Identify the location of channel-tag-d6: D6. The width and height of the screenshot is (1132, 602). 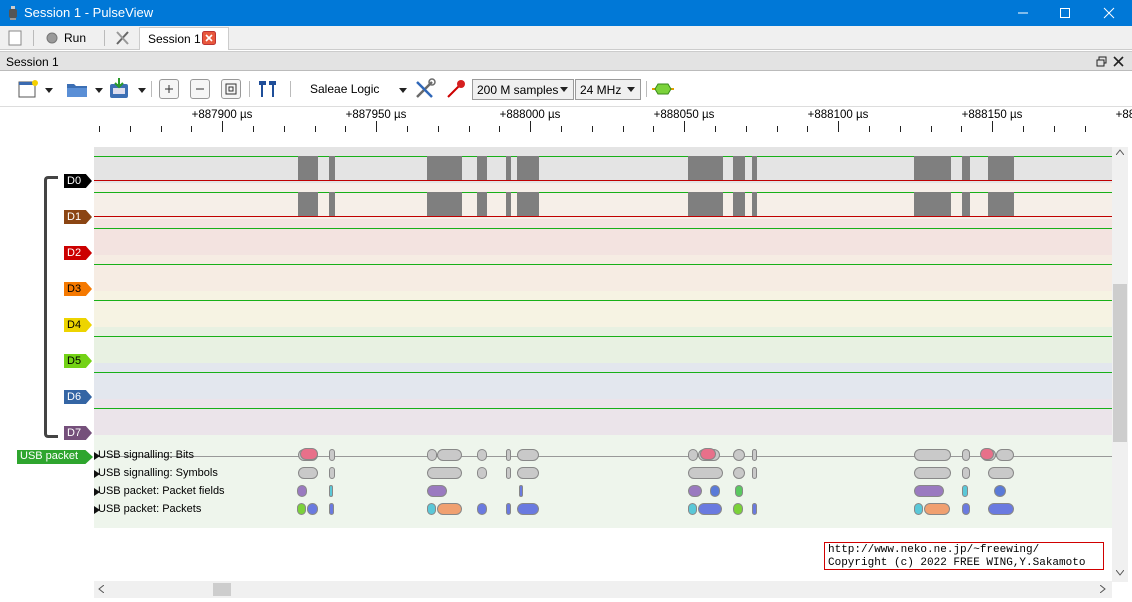
(78, 397).